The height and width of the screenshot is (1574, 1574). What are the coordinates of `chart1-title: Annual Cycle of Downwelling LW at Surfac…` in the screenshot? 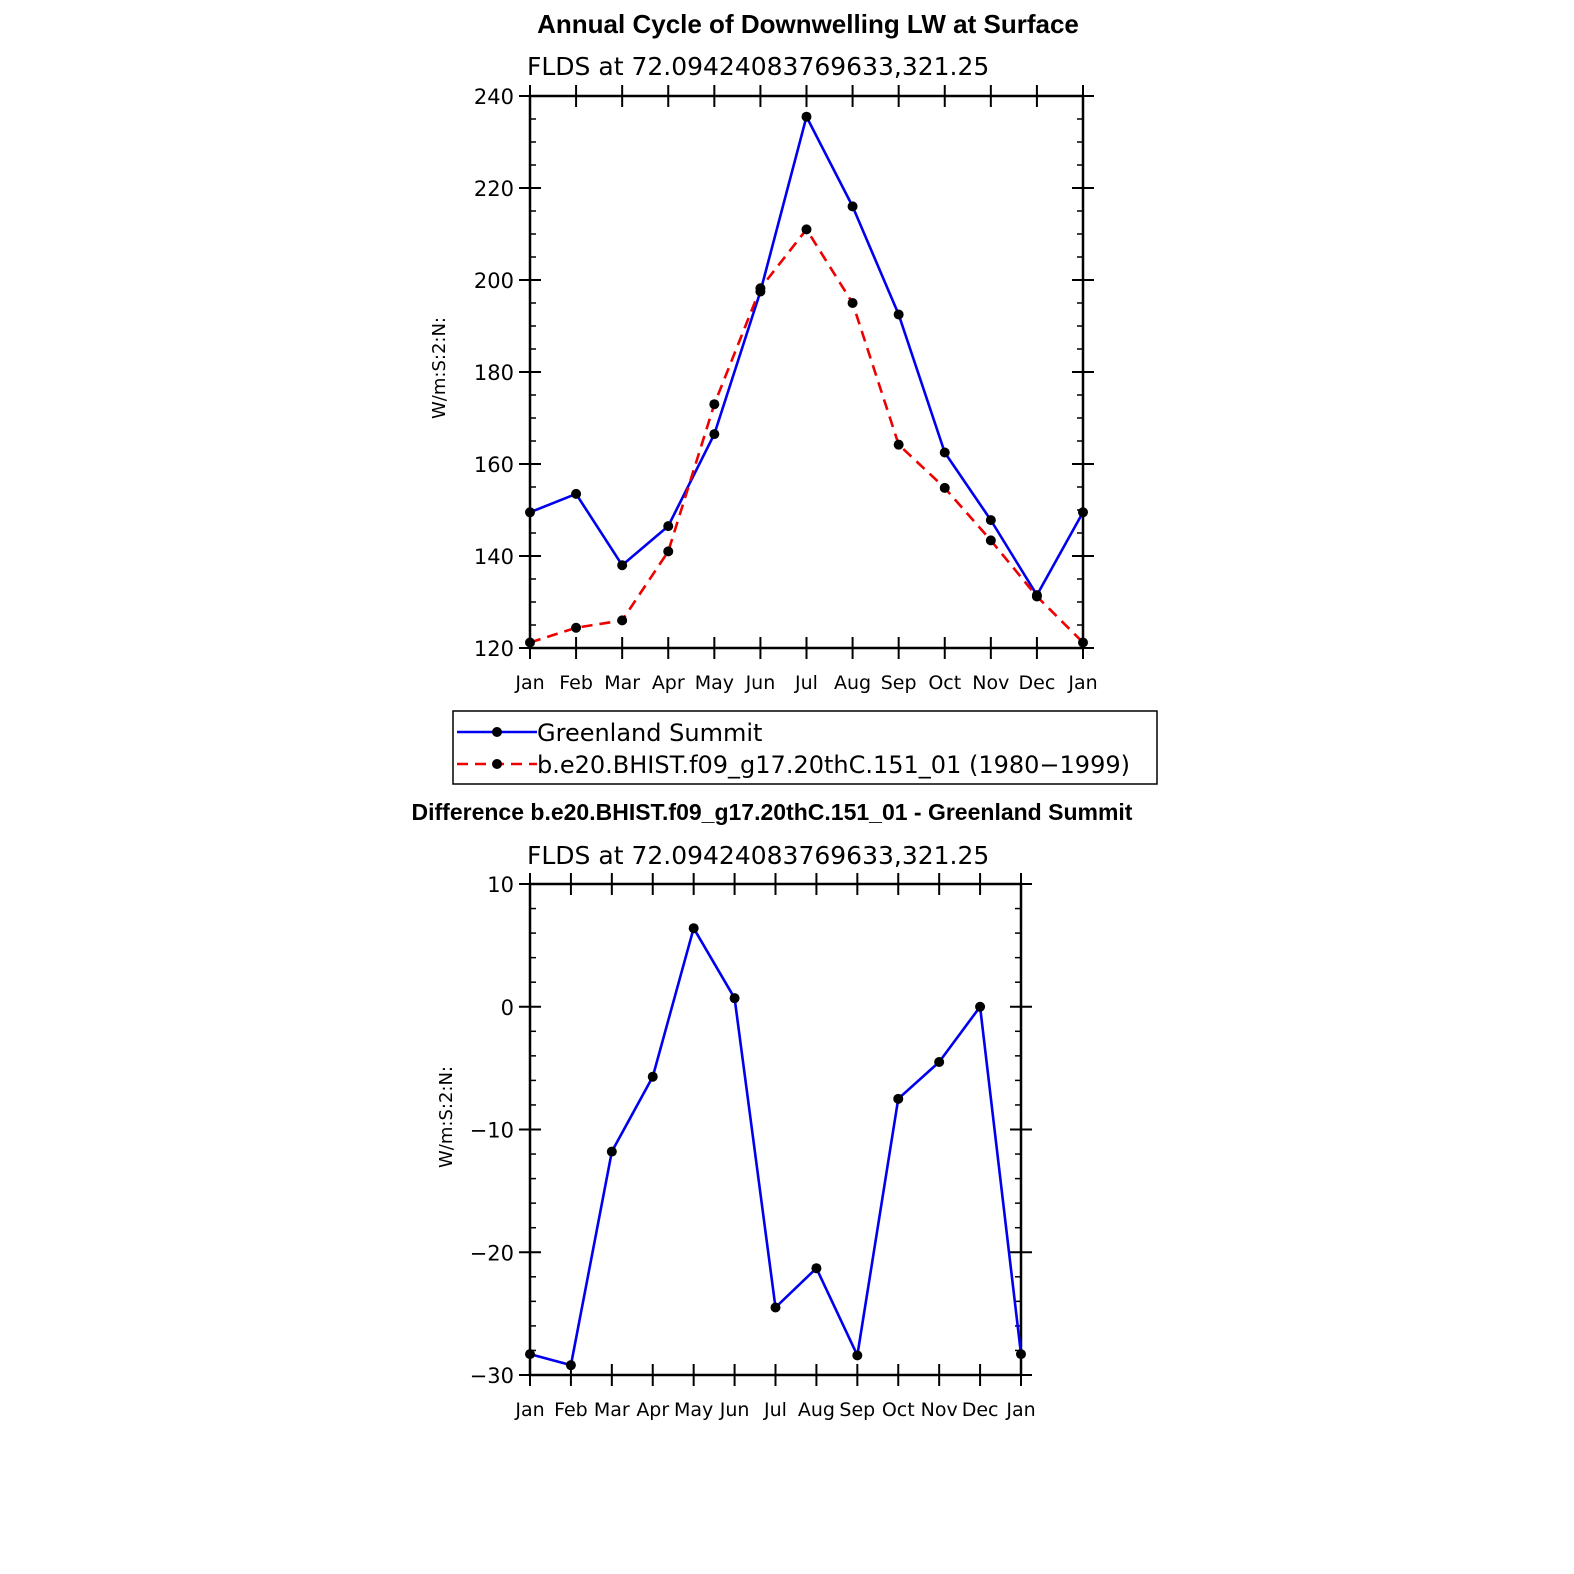 It's located at (808, 24).